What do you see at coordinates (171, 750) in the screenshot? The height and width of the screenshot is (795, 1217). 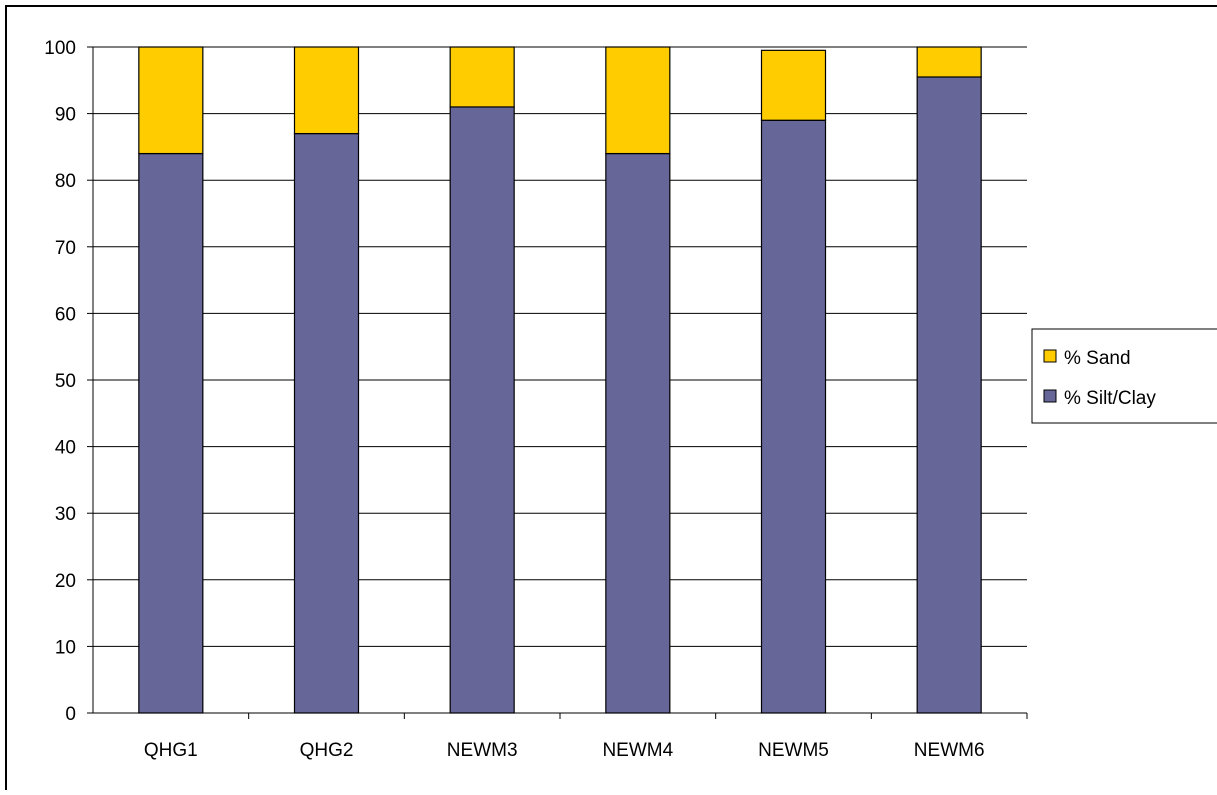 I see `x-category-label: QHG1` at bounding box center [171, 750].